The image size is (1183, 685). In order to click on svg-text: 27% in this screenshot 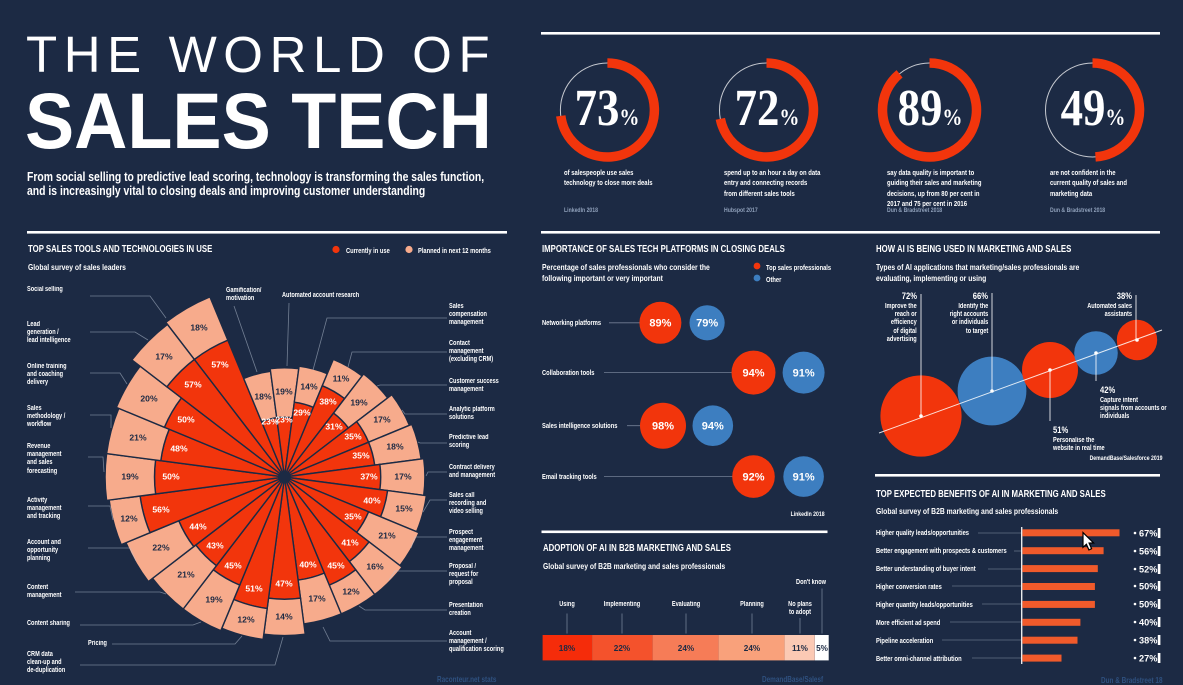, I will do `click(1148, 658)`.